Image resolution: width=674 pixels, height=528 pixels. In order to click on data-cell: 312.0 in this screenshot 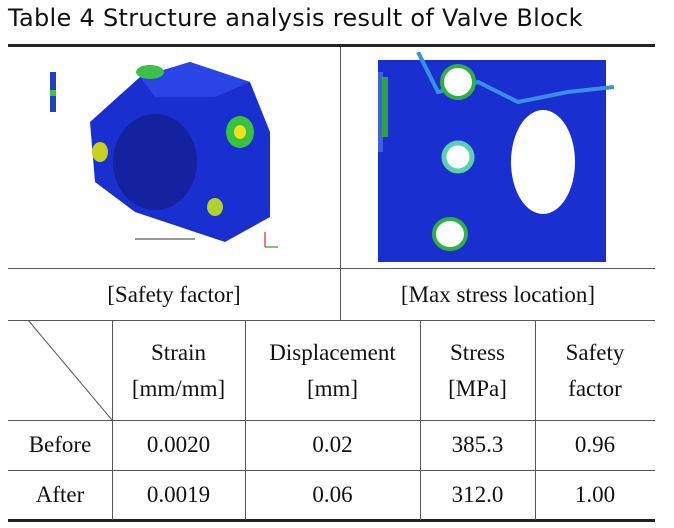, I will do `click(477, 494)`.